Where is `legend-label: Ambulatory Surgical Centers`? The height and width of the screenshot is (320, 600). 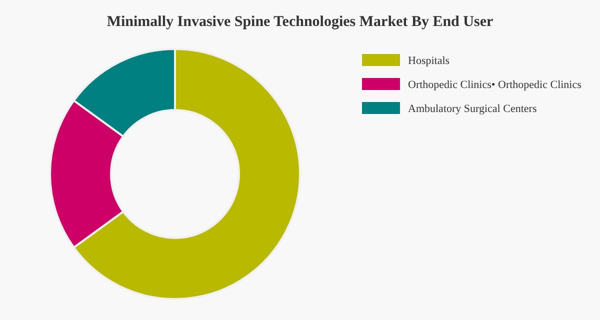 legend-label: Ambulatory Surgical Centers is located at coordinates (472, 109).